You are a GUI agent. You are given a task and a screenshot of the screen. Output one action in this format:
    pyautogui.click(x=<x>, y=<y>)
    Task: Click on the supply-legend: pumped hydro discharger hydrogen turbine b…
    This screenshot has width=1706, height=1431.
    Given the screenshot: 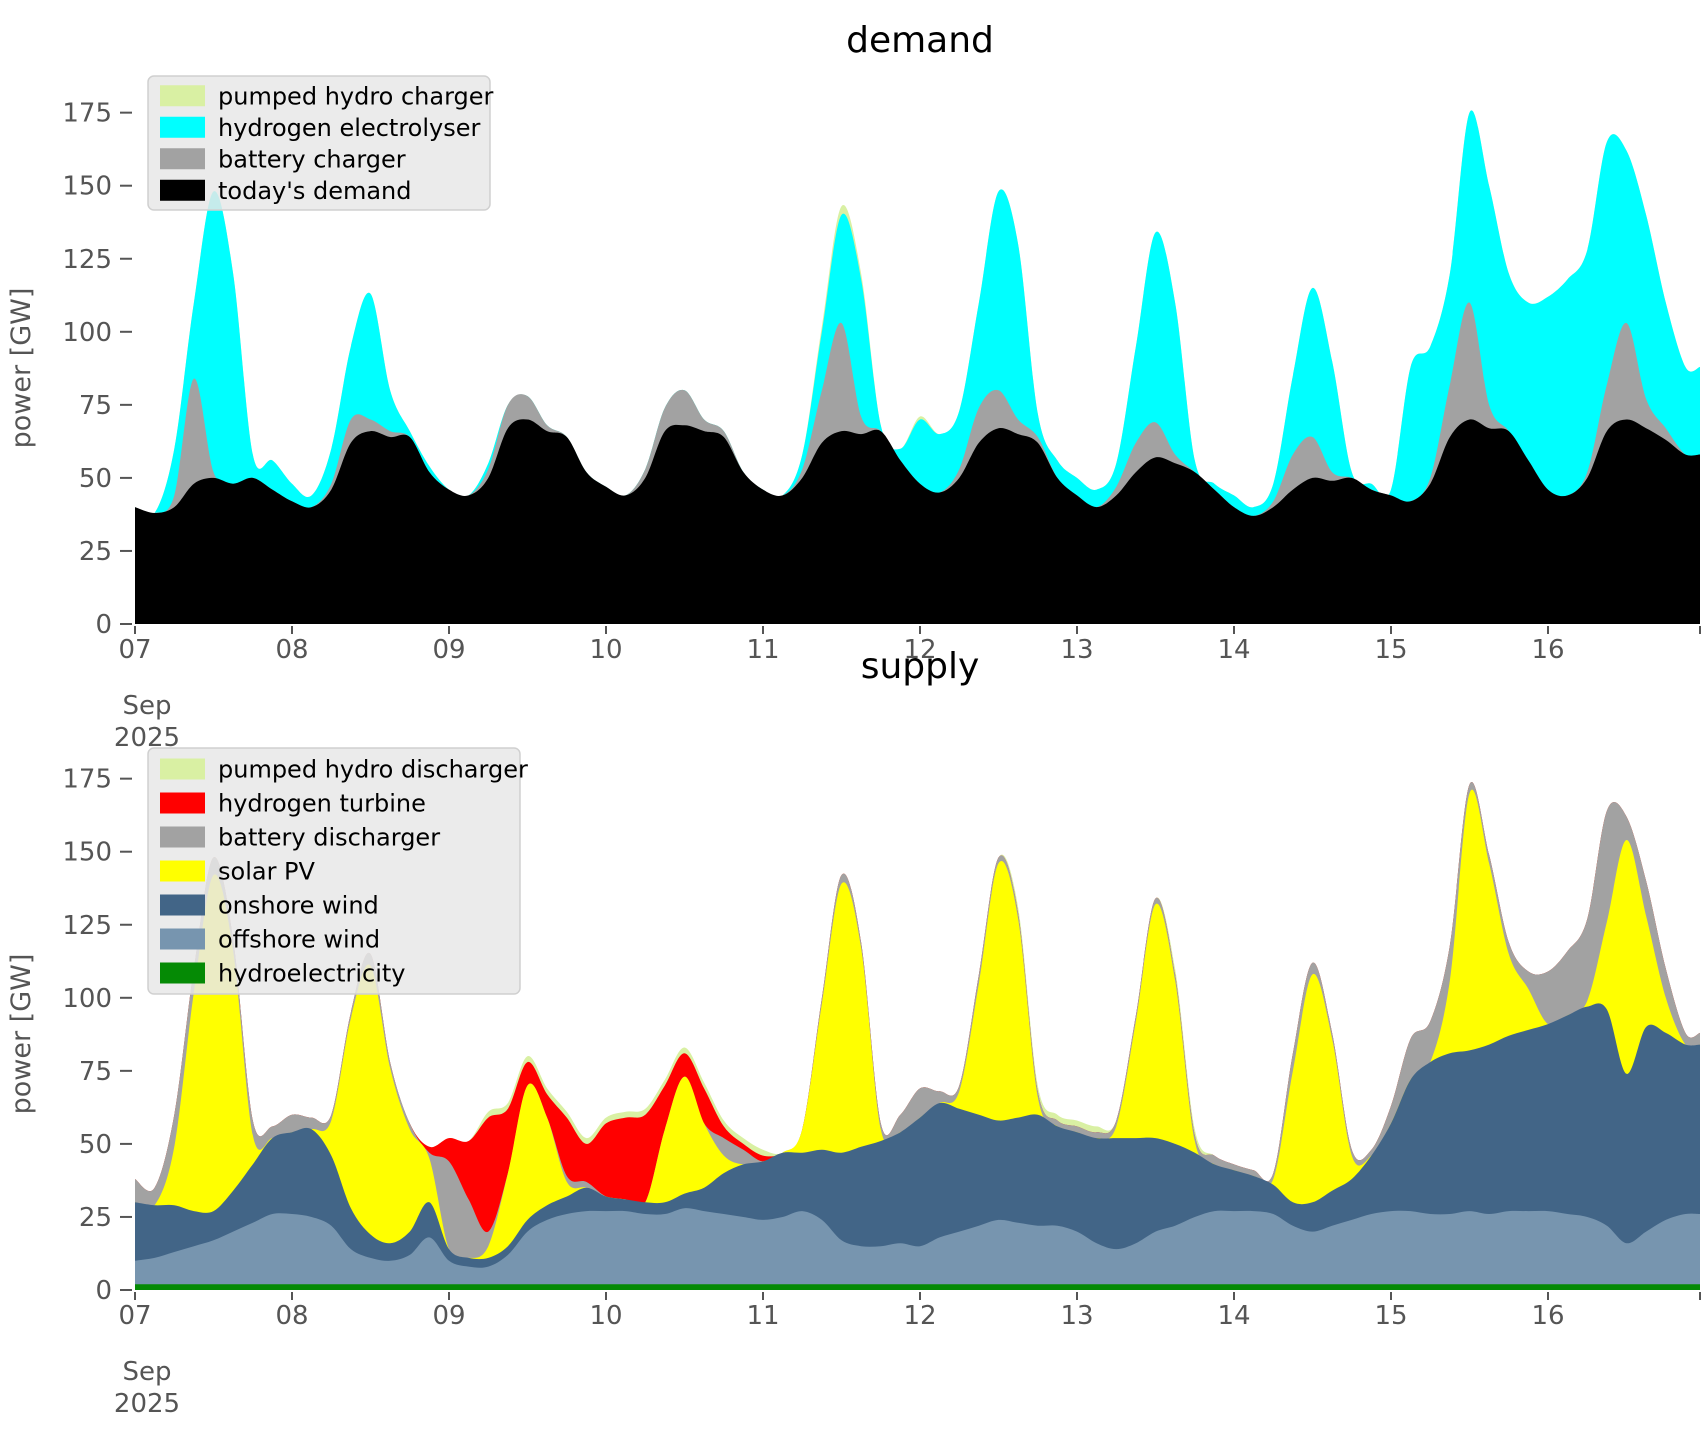 What is the action you would take?
    pyautogui.click(x=337, y=871)
    